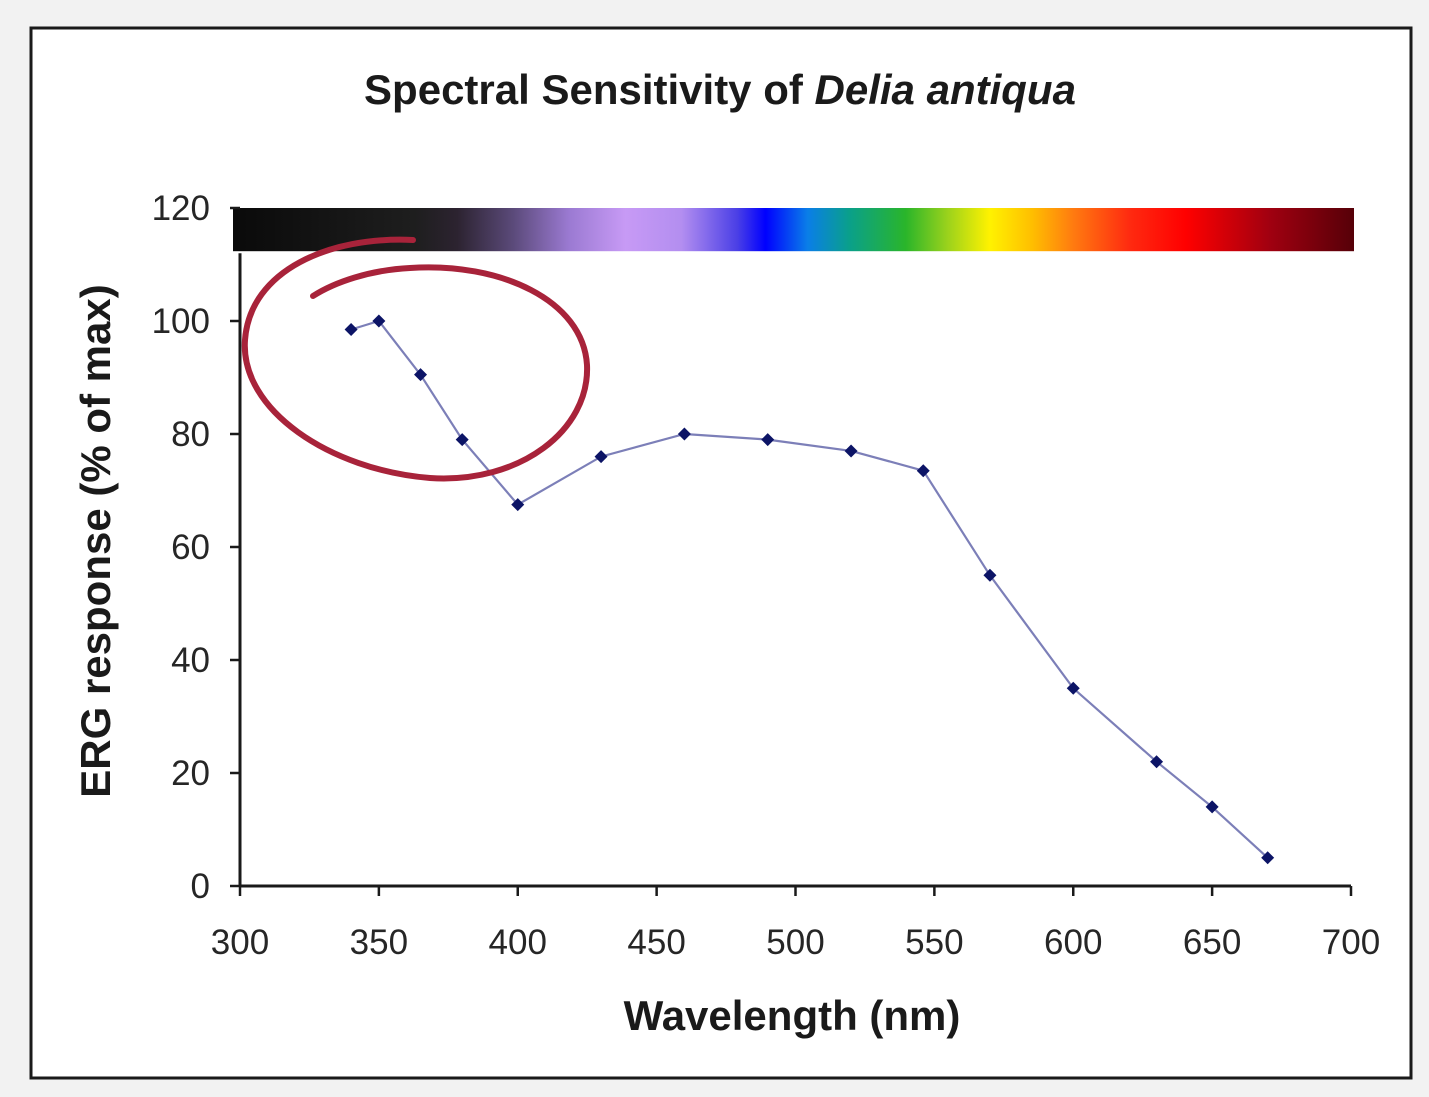  I want to click on y-tick-label: 120, so click(181, 208).